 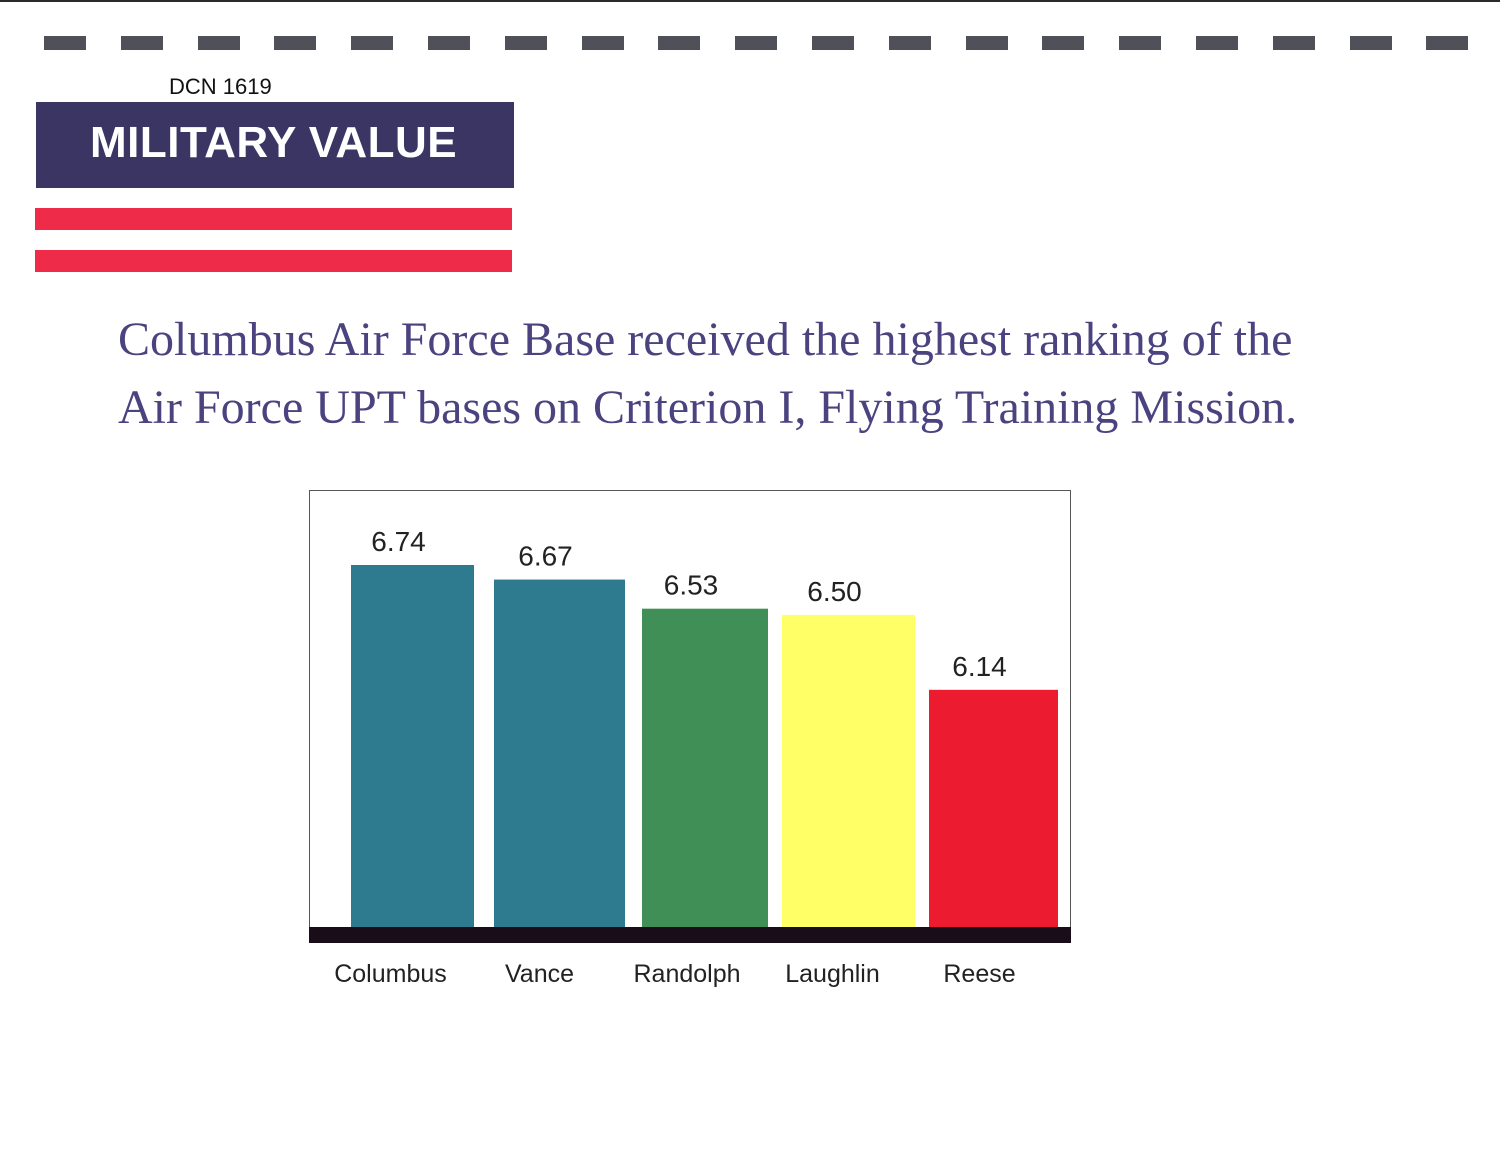 I want to click on category-label-vance: Vance, so click(x=539, y=974).